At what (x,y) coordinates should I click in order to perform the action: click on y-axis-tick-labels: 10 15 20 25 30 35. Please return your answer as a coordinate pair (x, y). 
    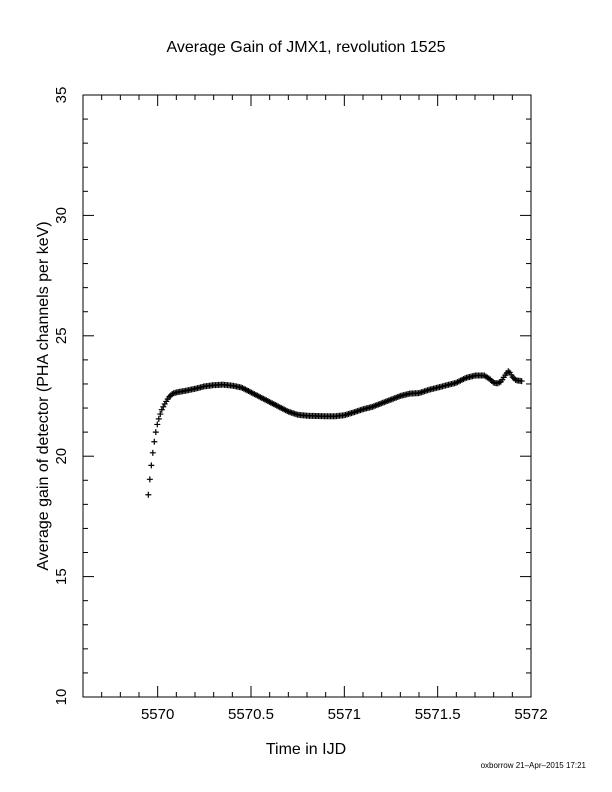
    Looking at the image, I should click on (61, 396).